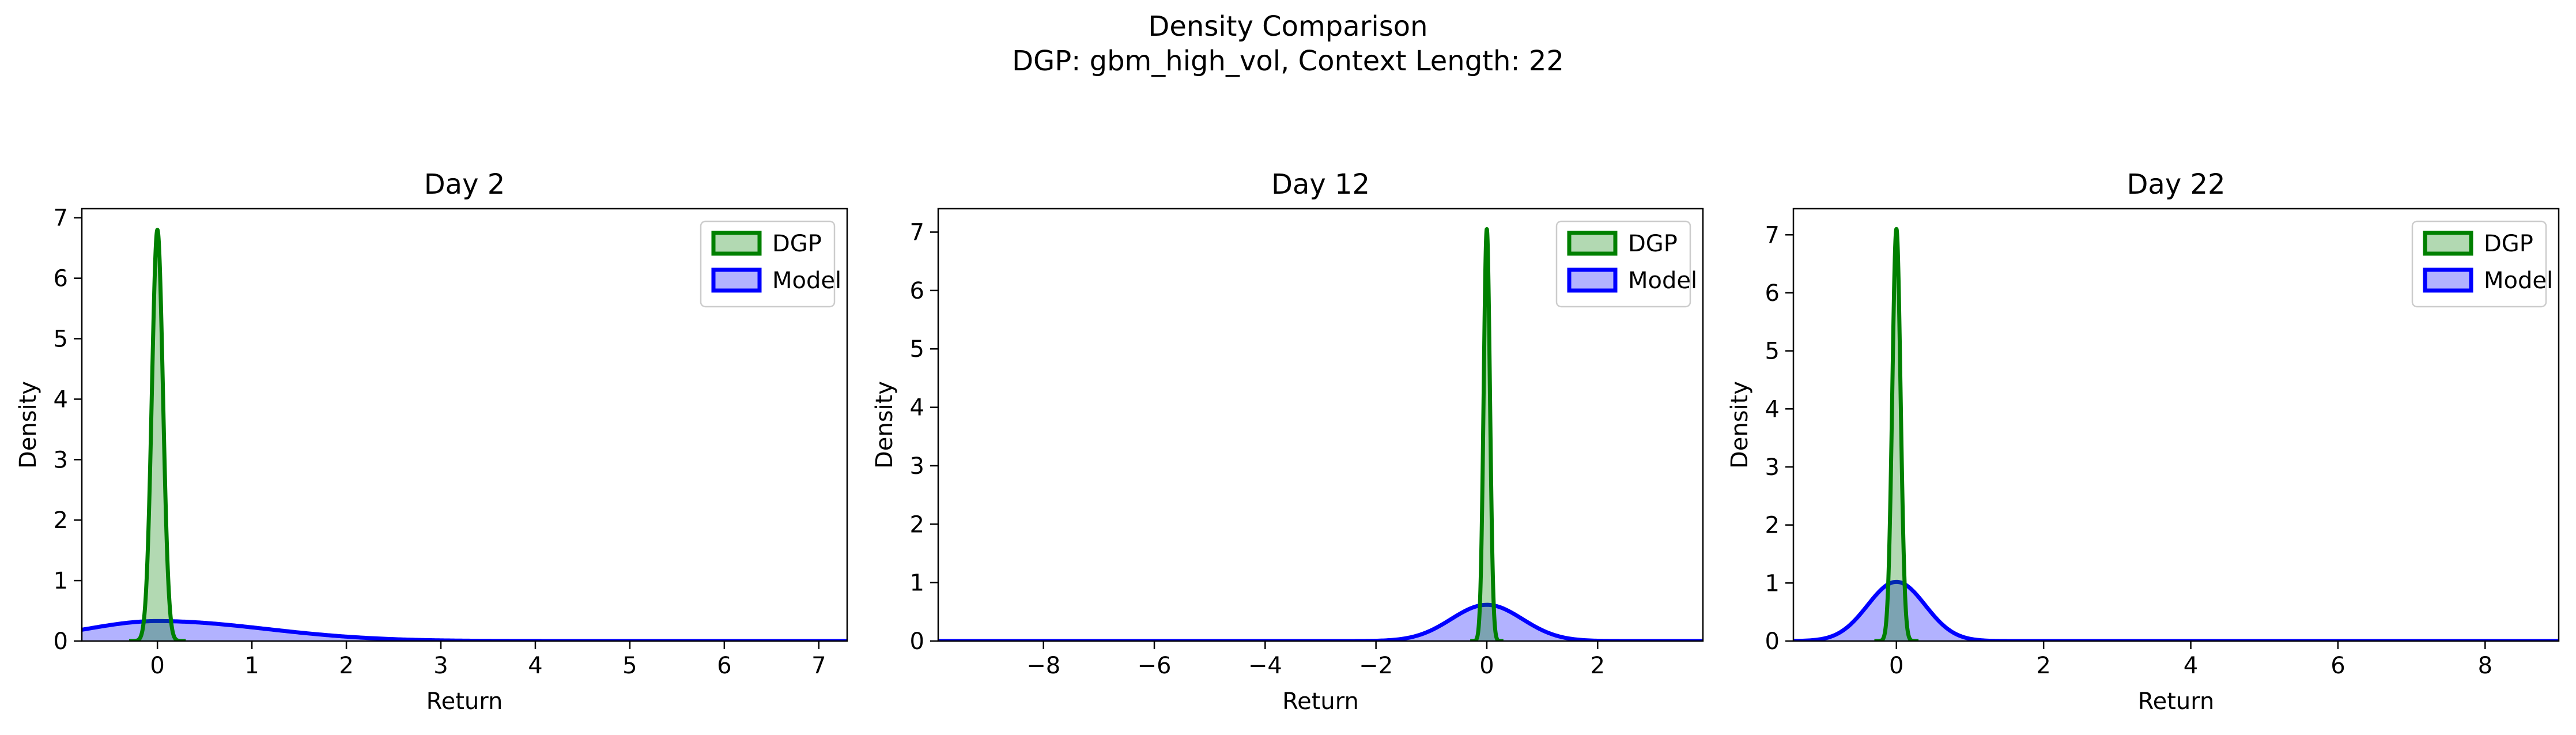 The image size is (2576, 735). Describe the element at coordinates (630, 666) in the screenshot. I see `x-tick-label: 5` at that location.